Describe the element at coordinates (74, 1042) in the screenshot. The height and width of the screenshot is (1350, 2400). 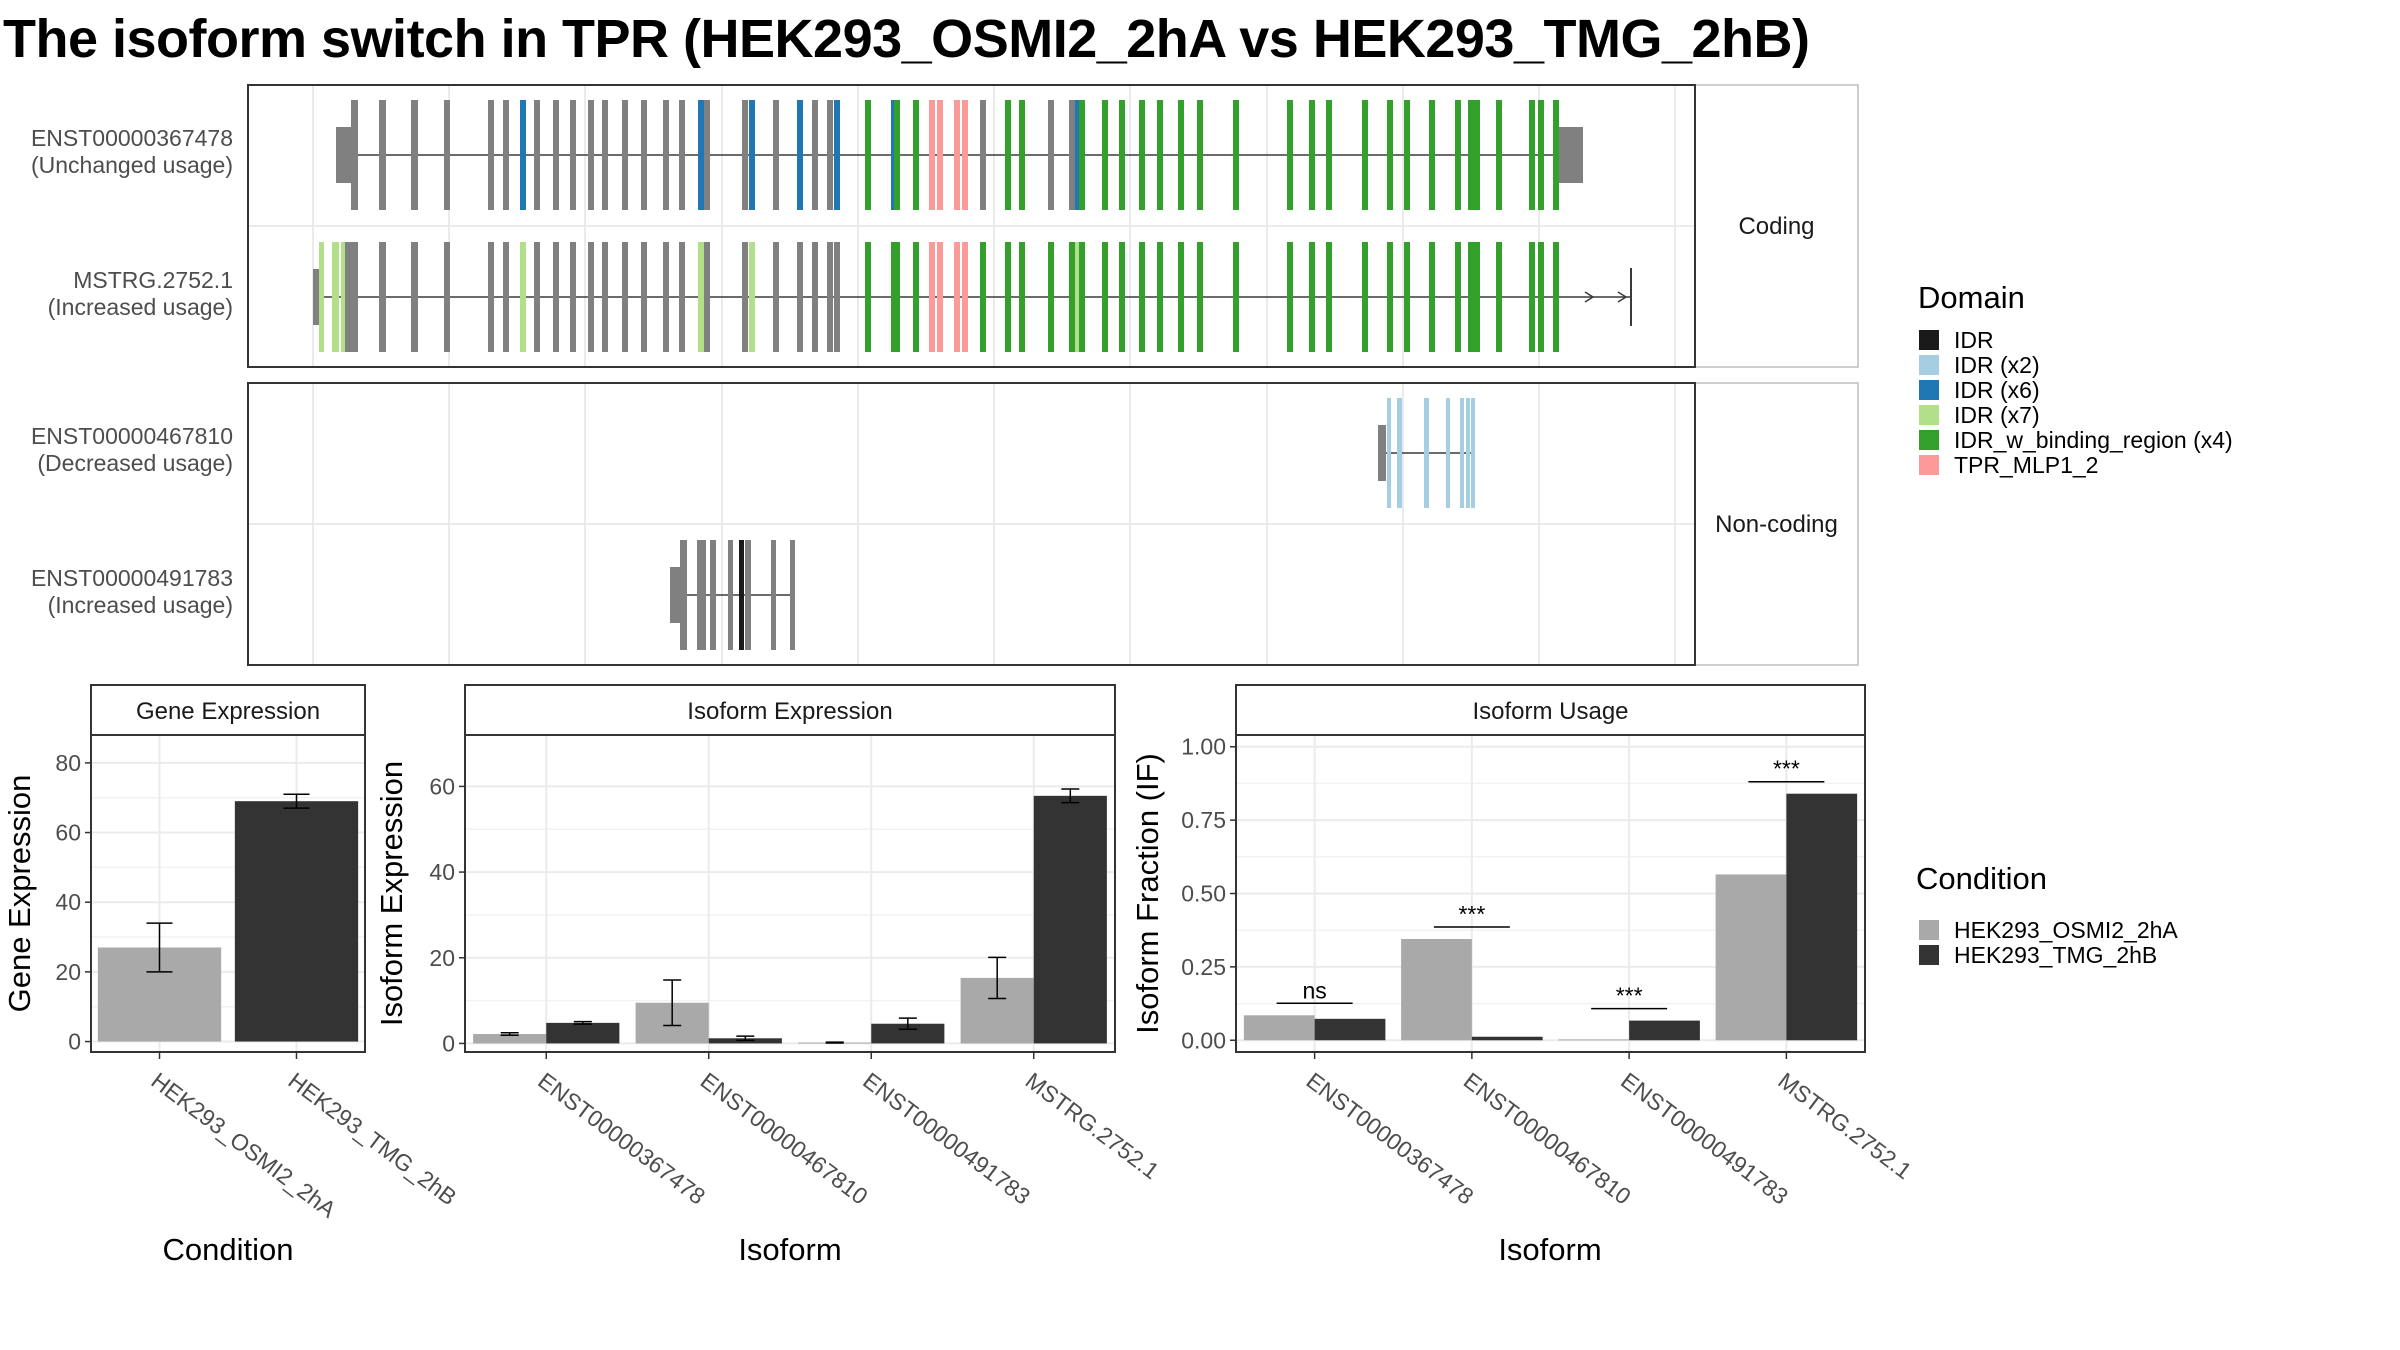
I see `y-tick-label: 0` at that location.